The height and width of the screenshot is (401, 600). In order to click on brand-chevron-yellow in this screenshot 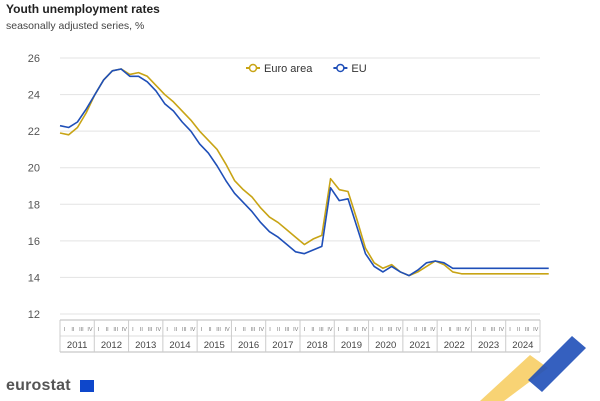, I will do `click(514, 378)`.